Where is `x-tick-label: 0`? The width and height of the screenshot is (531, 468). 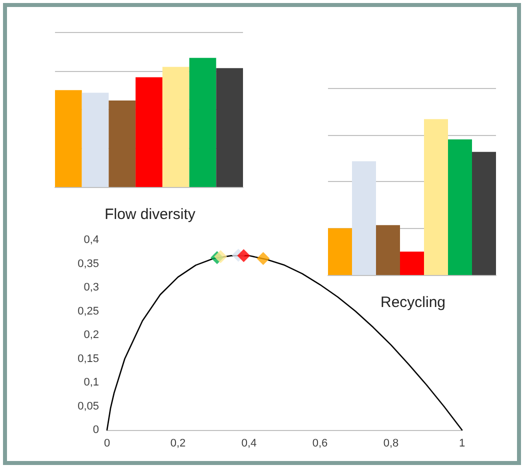 x-tick-label: 0 is located at coordinates (107, 444).